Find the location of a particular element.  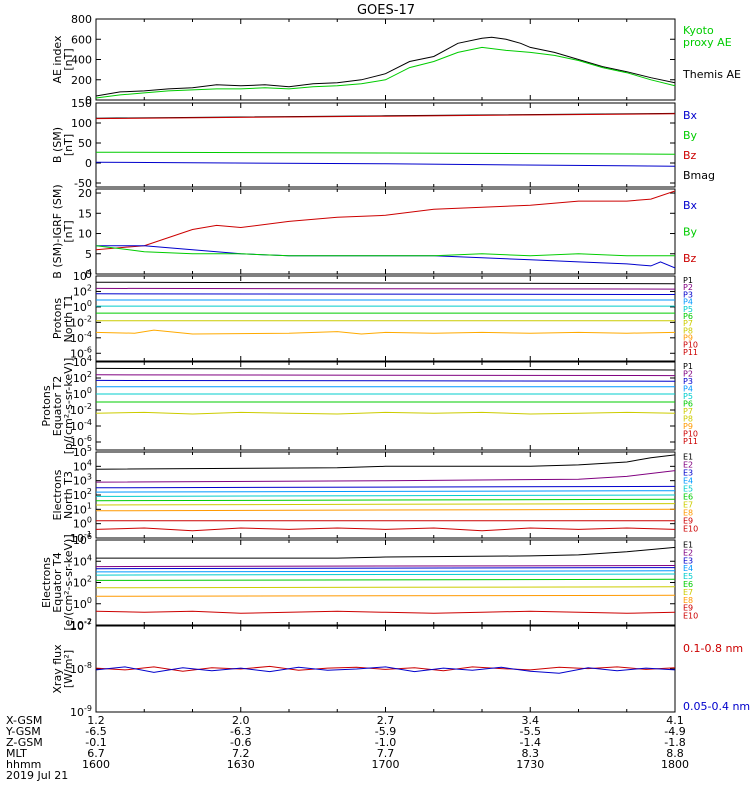

y-tick-label: 150 is located at coordinates (81, 103).